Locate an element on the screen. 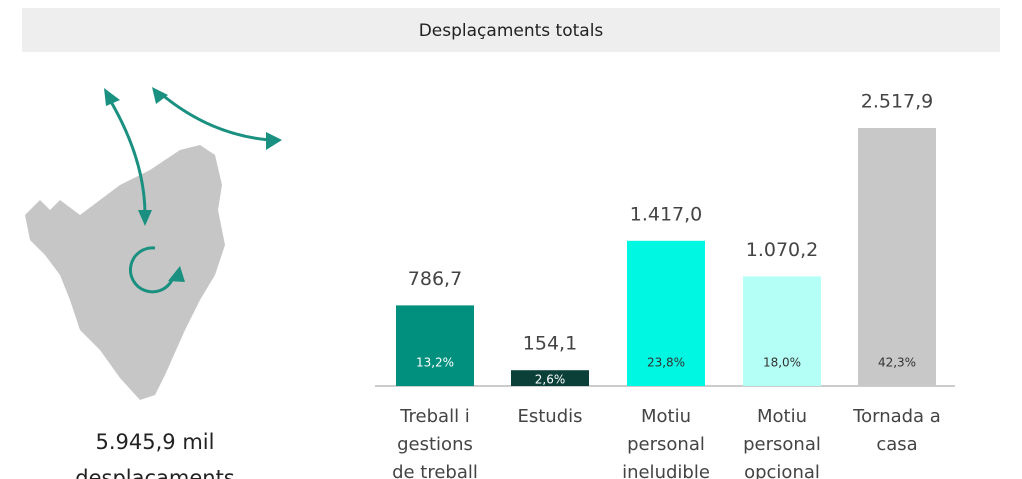 The width and height of the screenshot is (1022, 479). x-tick-label: gestions is located at coordinates (435, 444).